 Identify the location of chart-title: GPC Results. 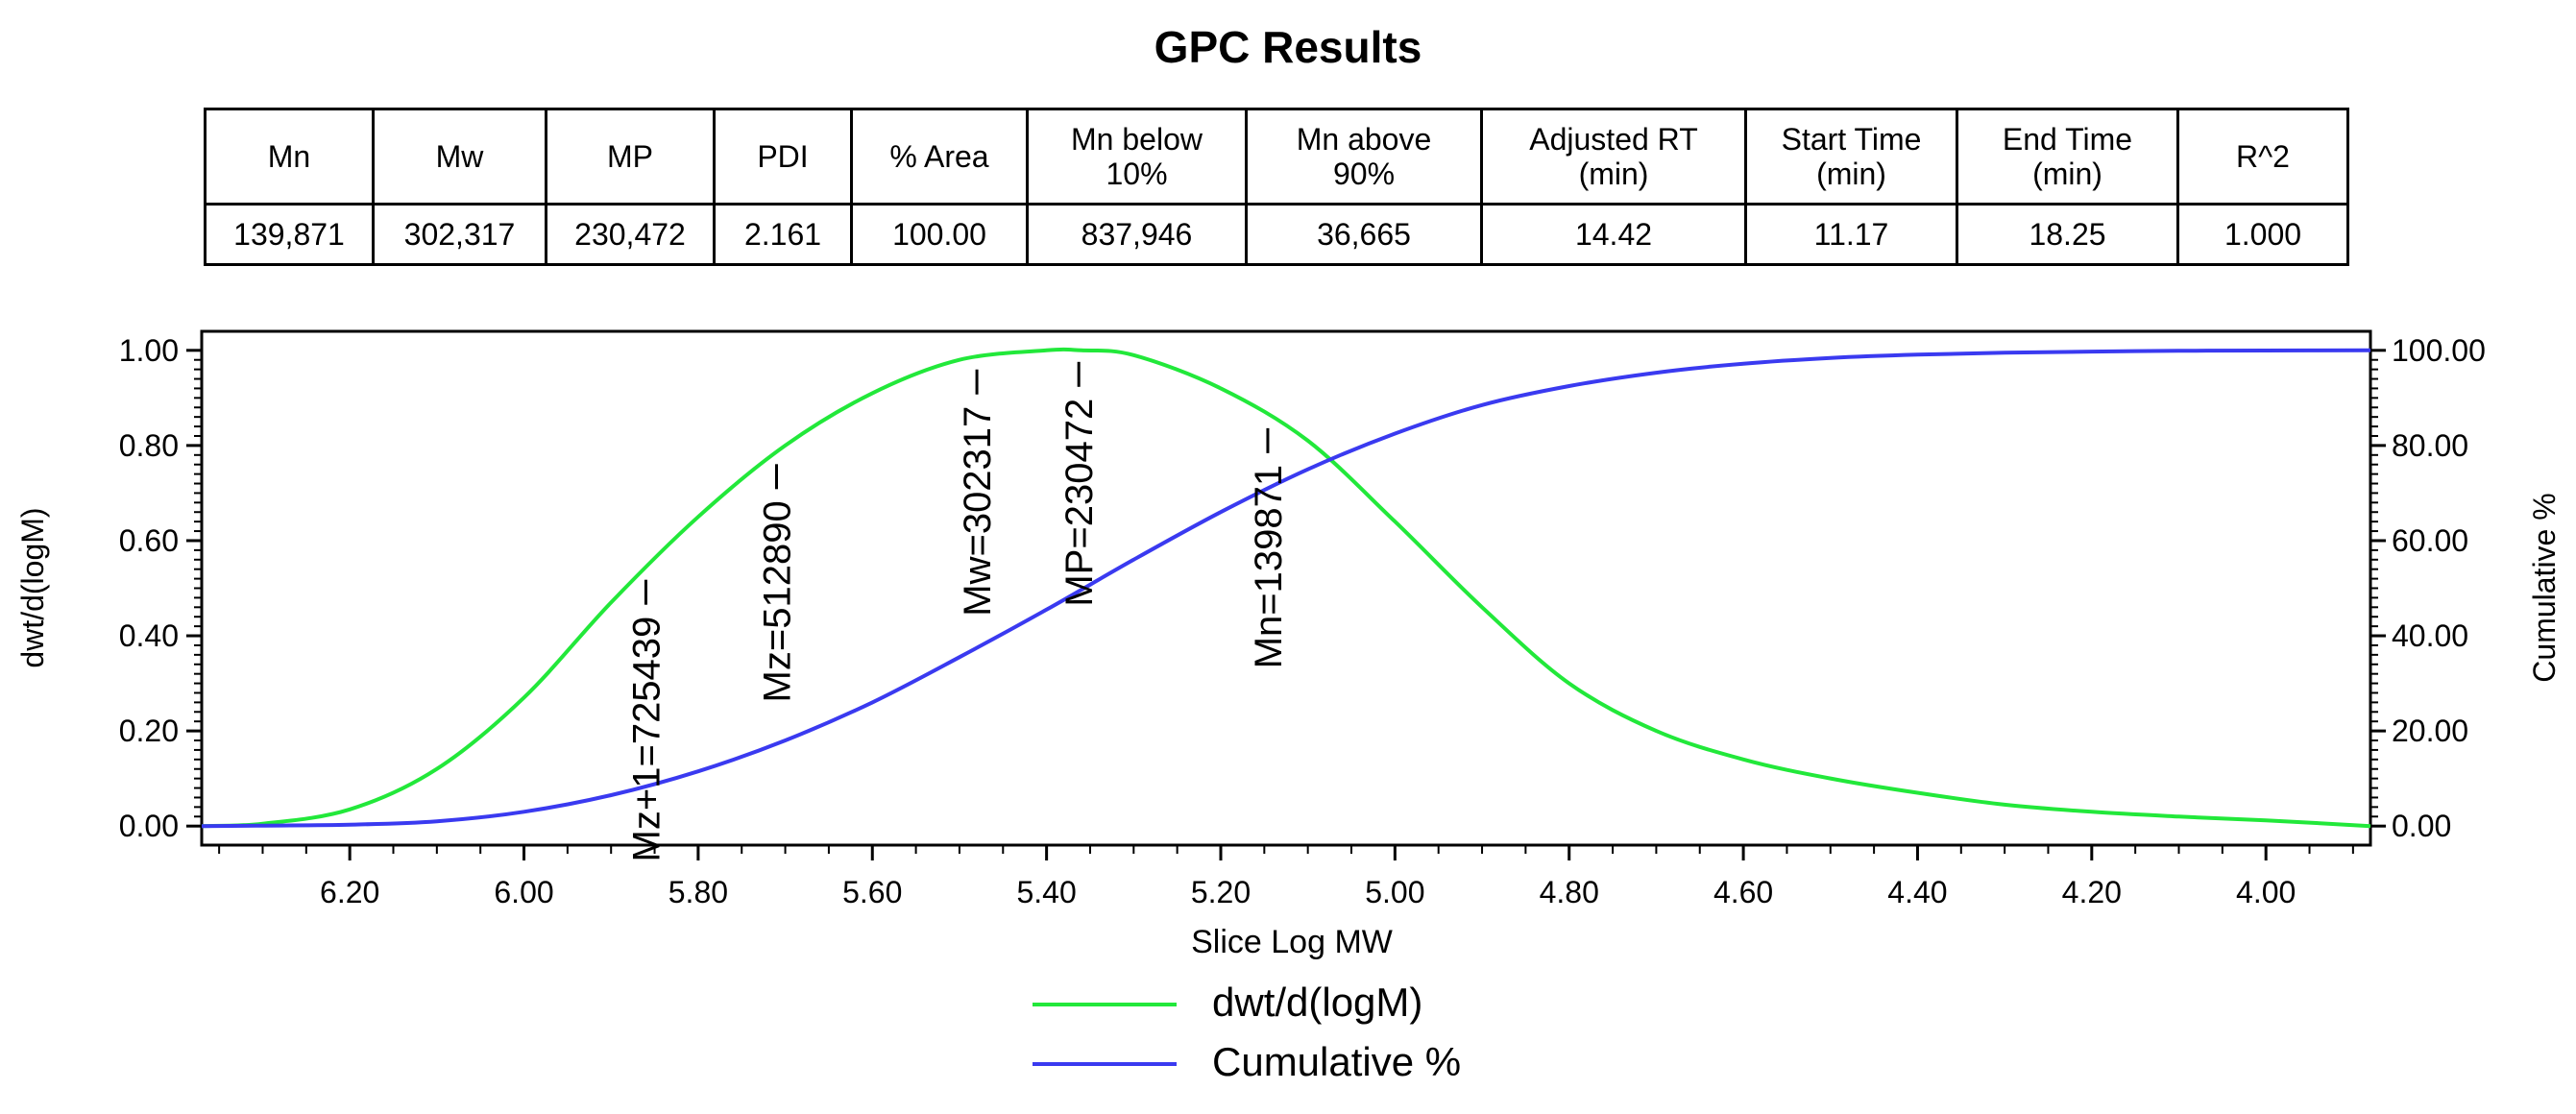
(1288, 47).